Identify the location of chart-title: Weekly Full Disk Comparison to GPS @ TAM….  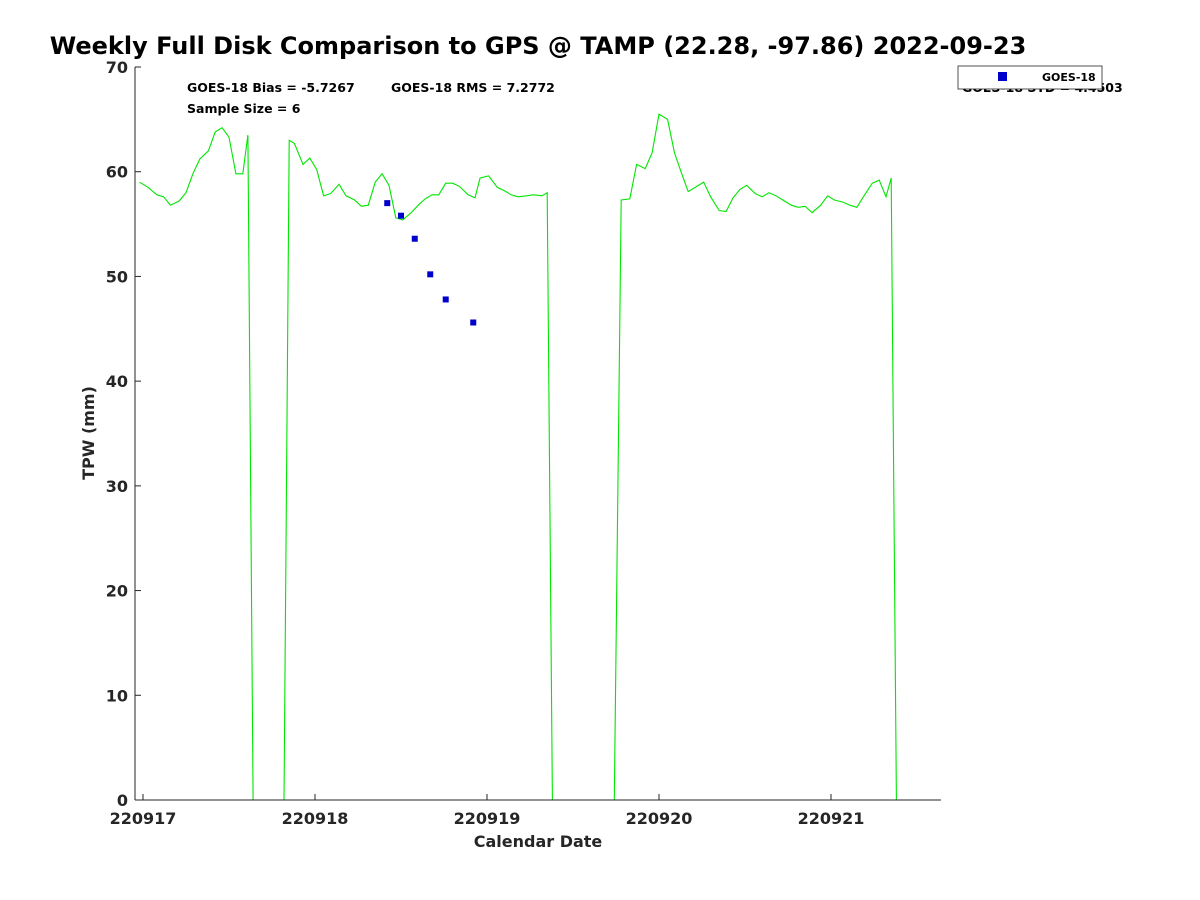
(538, 46).